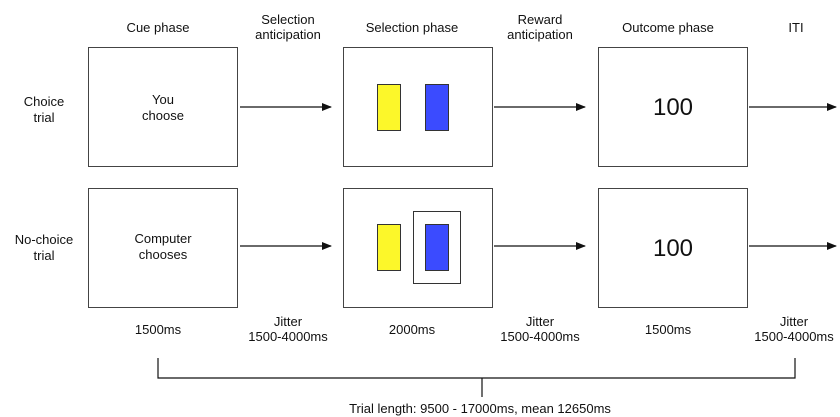  Describe the element at coordinates (412, 27) in the screenshot. I see `header-selection-phase: Selection phase` at that location.